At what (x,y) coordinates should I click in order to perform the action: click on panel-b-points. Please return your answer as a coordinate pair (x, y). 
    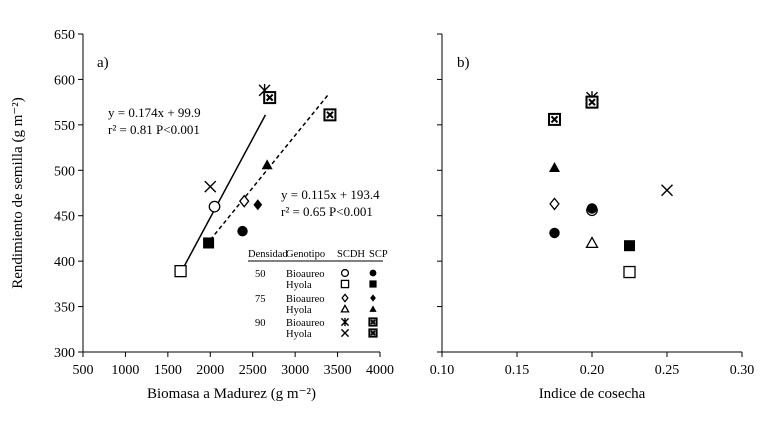
    Looking at the image, I should click on (610, 185).